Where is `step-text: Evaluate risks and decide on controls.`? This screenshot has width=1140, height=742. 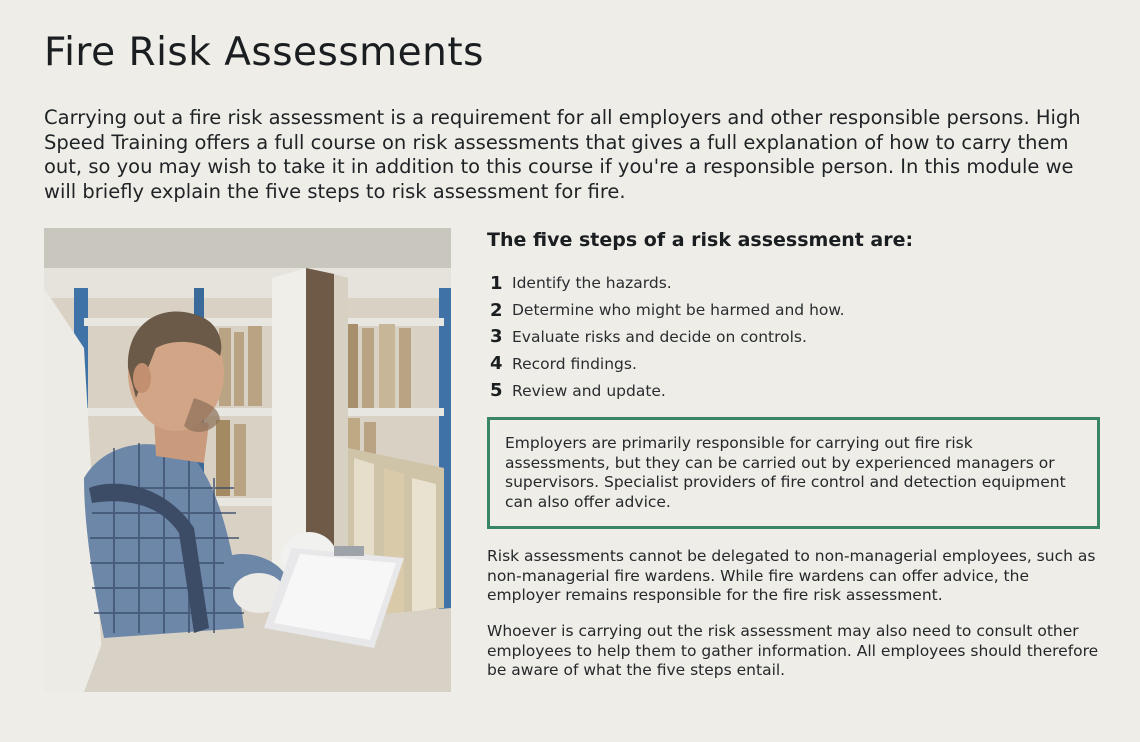 step-text: Evaluate risks and decide on controls. is located at coordinates (659, 336).